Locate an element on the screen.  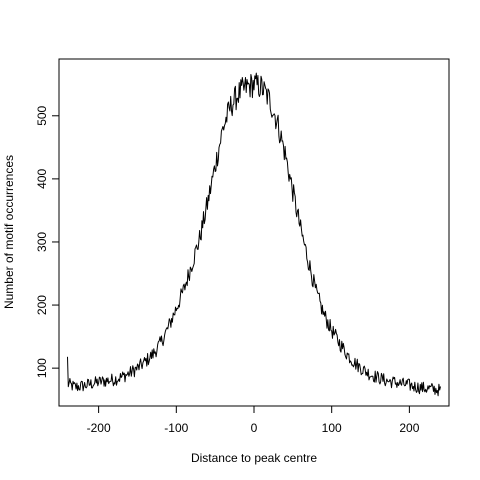
y-tick-label: 200 is located at coordinates (42, 305).